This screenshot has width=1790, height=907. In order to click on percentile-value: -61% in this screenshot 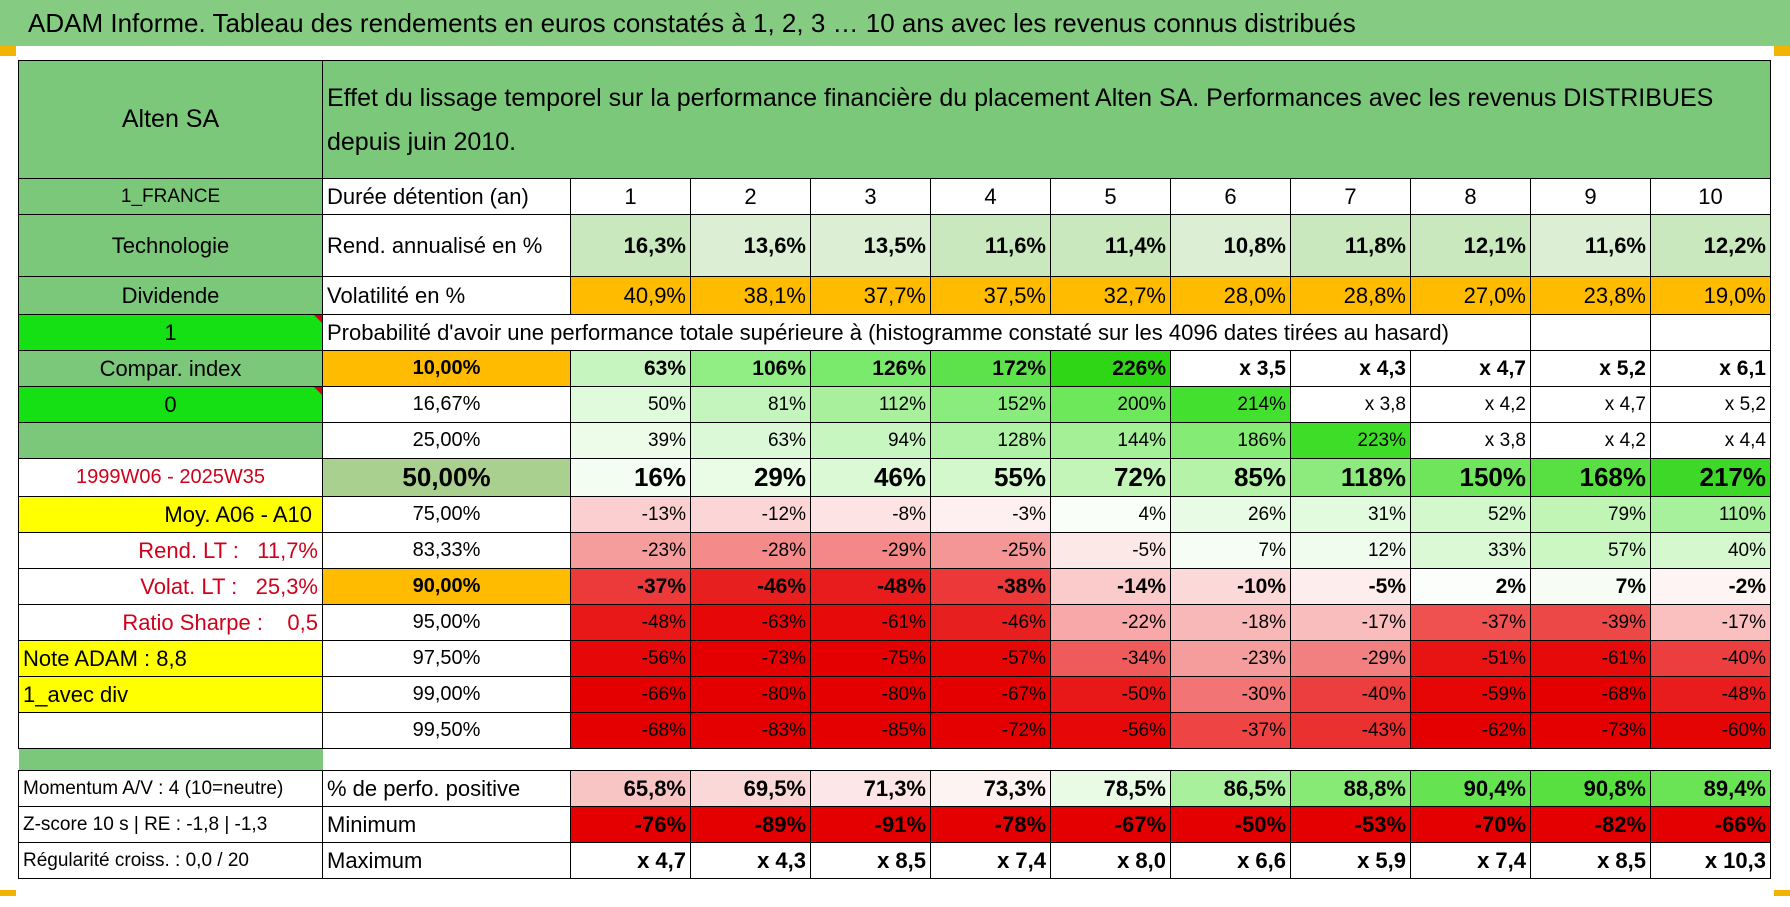, I will do `click(870, 622)`.